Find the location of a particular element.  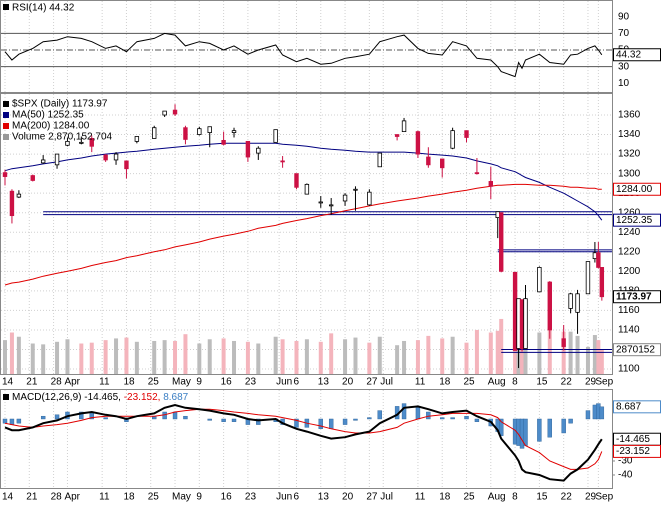

value-box-label: 8.687 is located at coordinates (628, 406).